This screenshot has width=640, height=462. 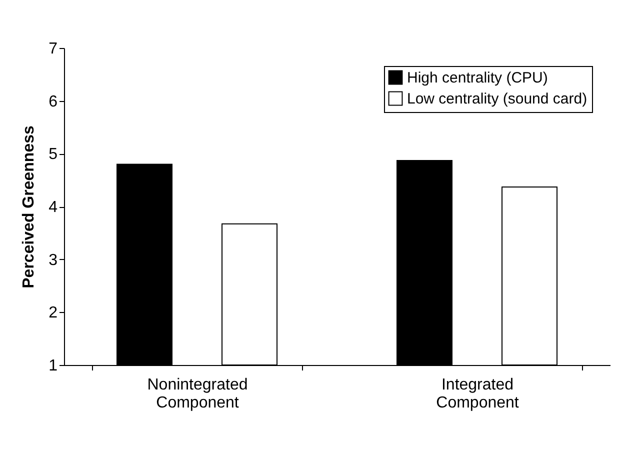 What do you see at coordinates (53, 155) in the screenshot?
I see `y-tick-label: 5` at bounding box center [53, 155].